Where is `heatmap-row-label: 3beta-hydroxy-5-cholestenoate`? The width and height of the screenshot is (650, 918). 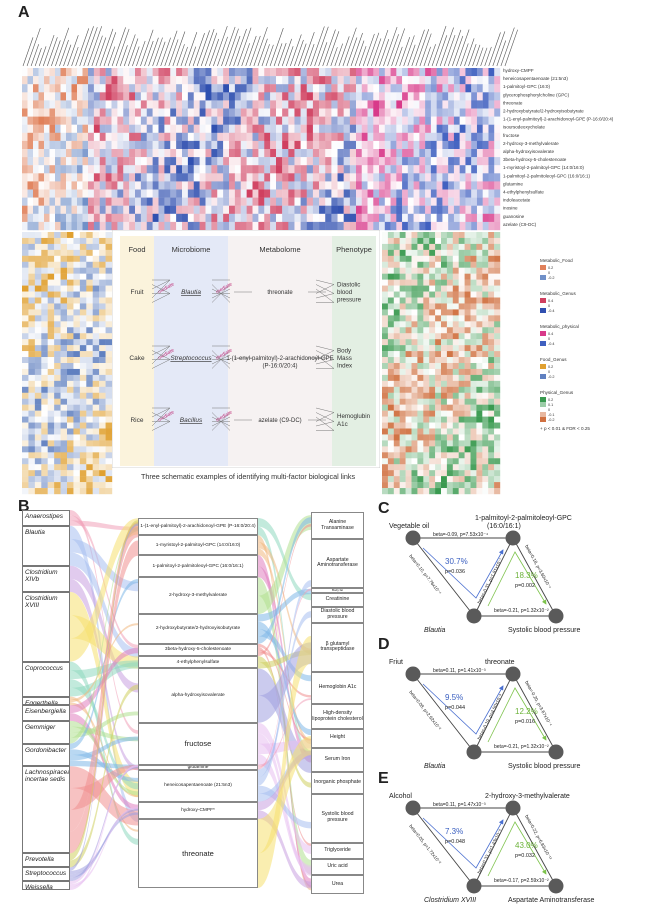 heatmap-row-label: 3beta-hydroxy-5-cholestenoate is located at coordinates (535, 159).